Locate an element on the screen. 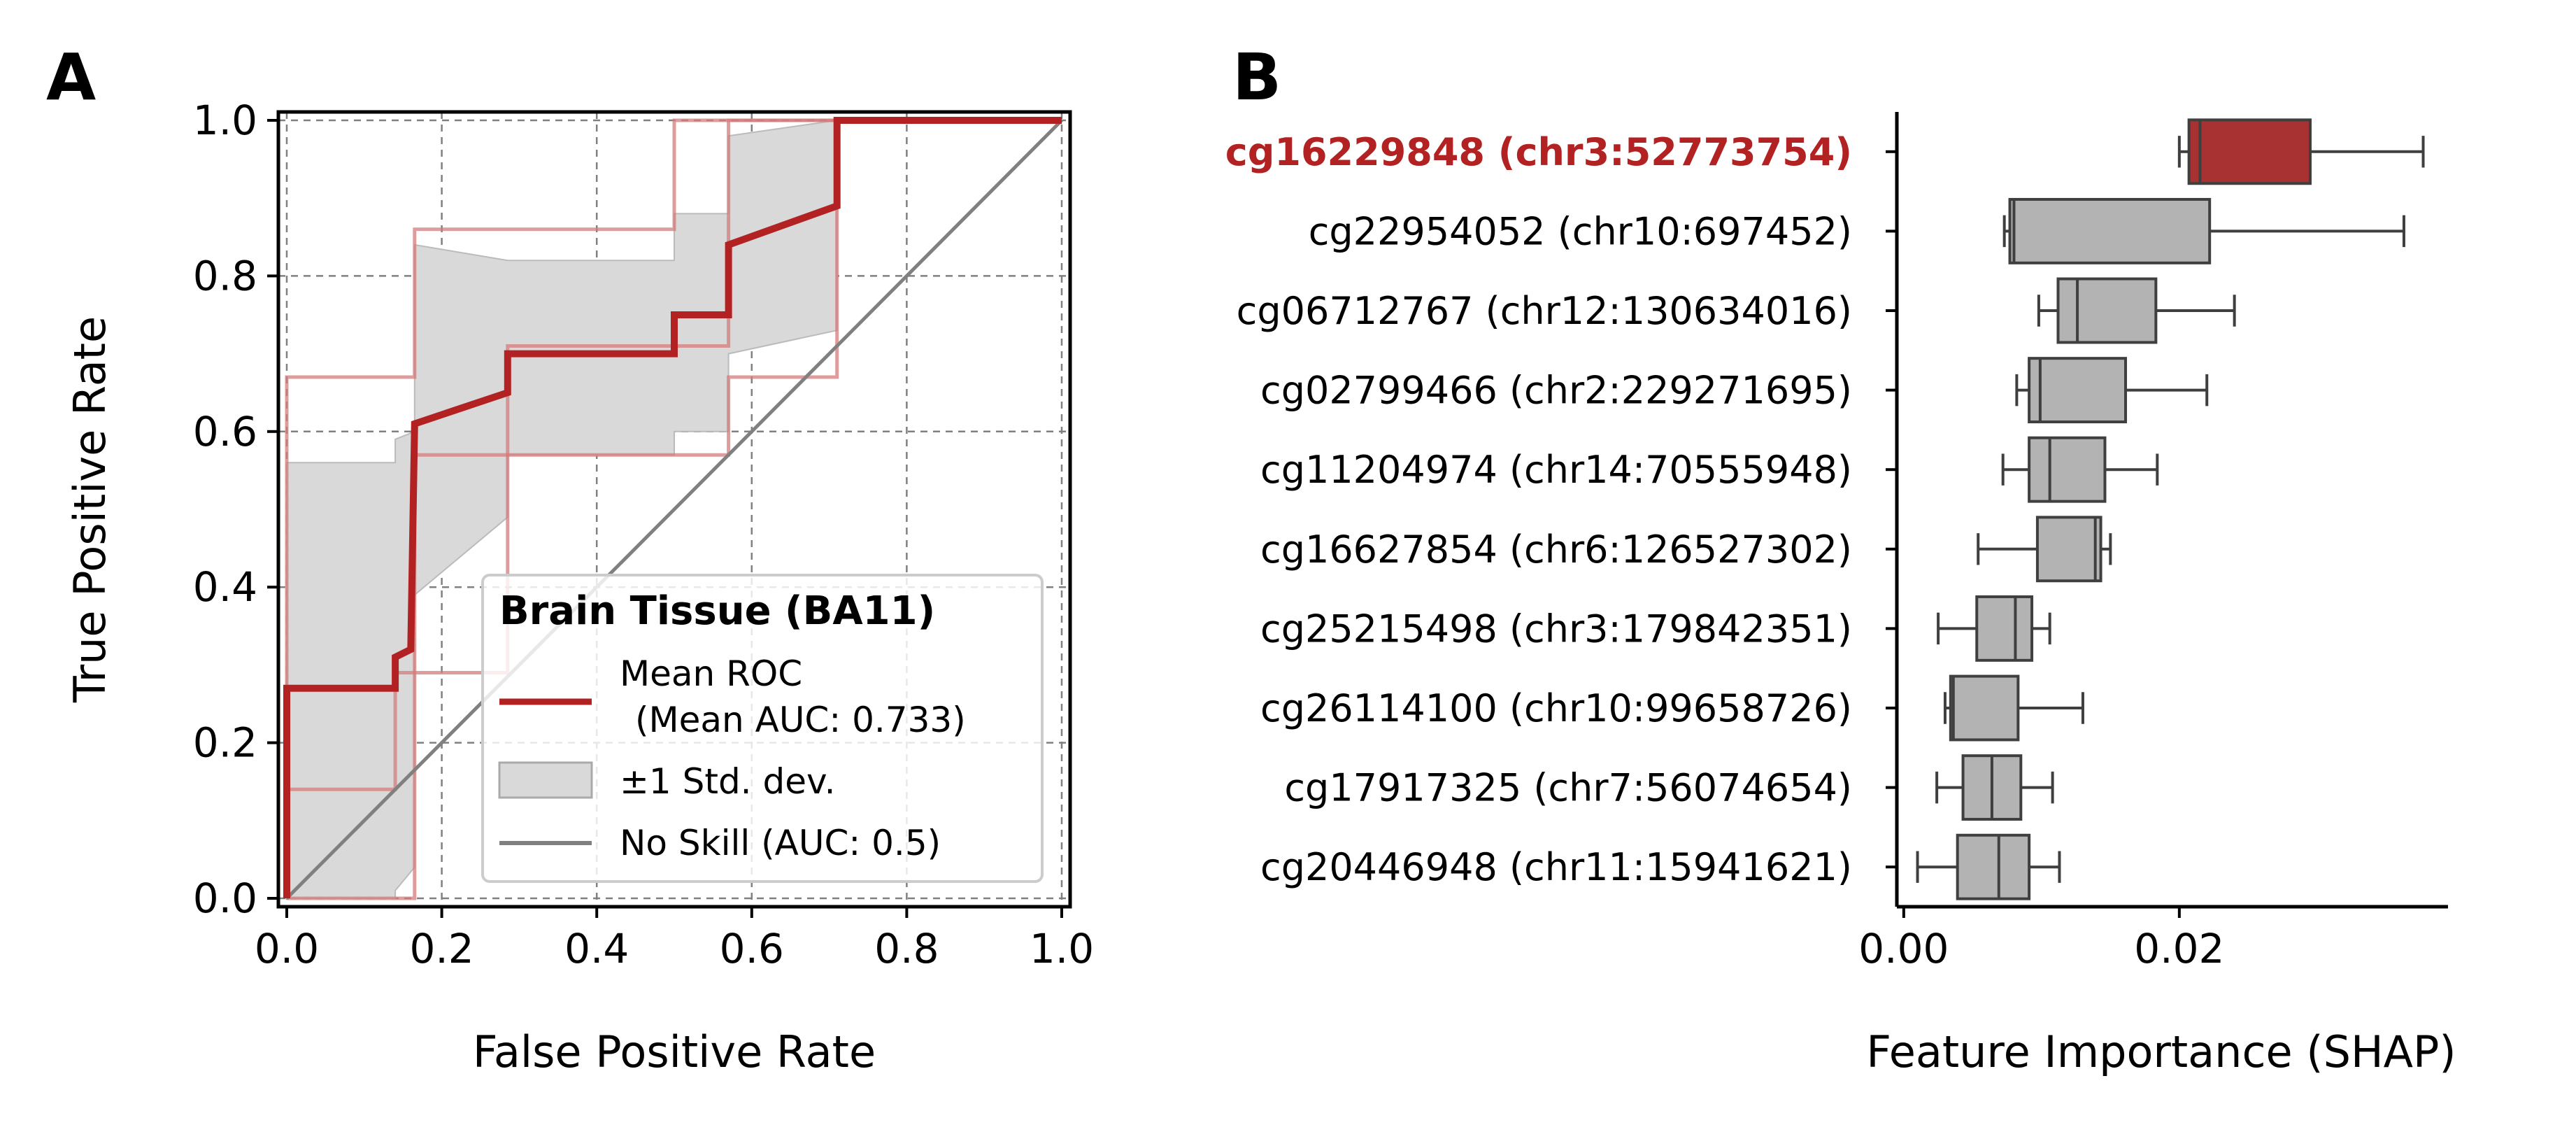  feature-label-5: cg16627854 (chr6:126527302) is located at coordinates (1556, 550).